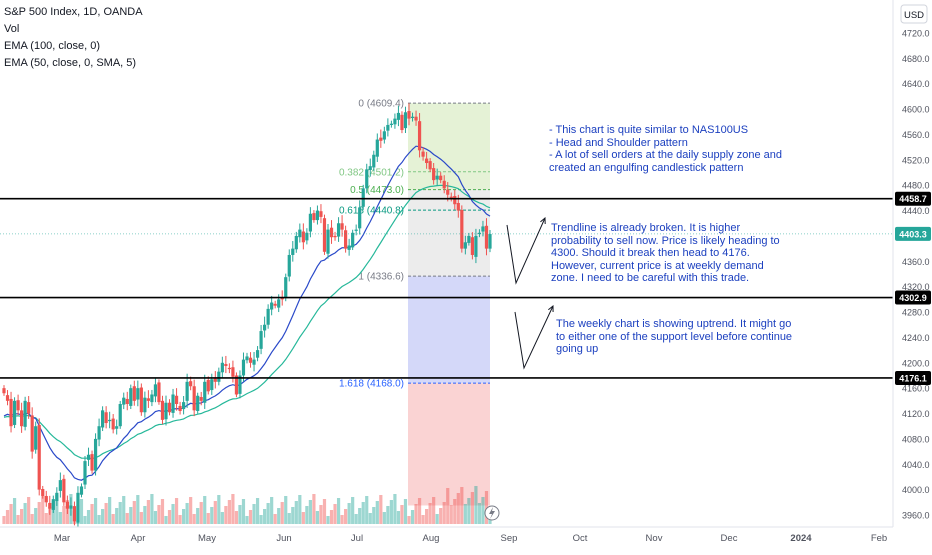 This screenshot has width=932, height=555. Describe the element at coordinates (12, 29) in the screenshot. I see `volume-indicator-label: Vol` at that location.